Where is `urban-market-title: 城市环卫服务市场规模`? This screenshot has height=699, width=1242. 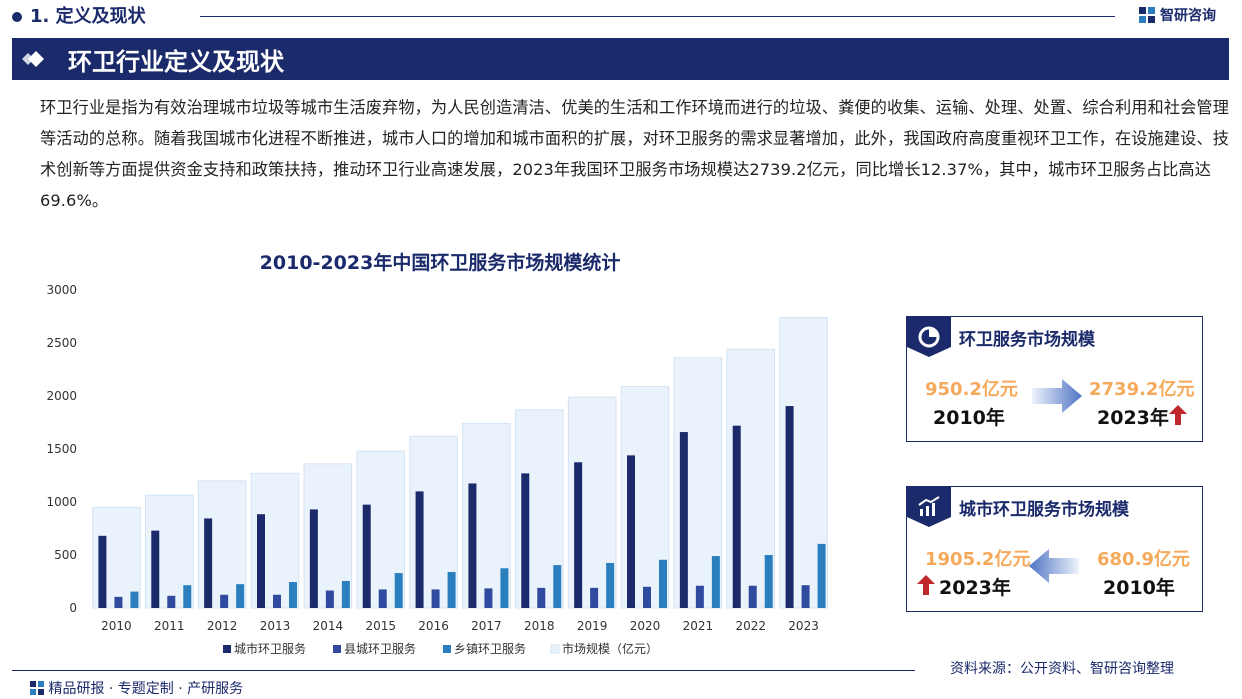 urban-market-title: 城市环卫服务市场规模 is located at coordinates (1044, 509).